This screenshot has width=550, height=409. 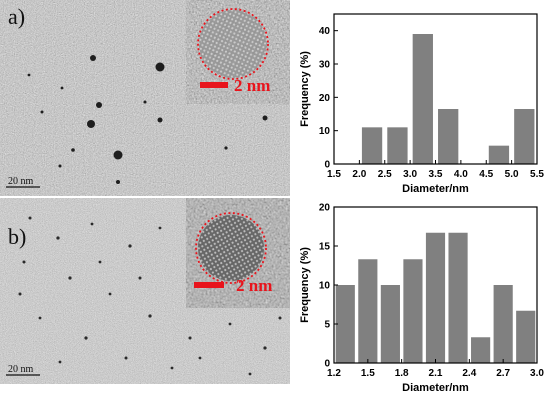 What do you see at coordinates (402, 373) in the screenshot?
I see `x-tick-label-b-2: 1.8` at bounding box center [402, 373].